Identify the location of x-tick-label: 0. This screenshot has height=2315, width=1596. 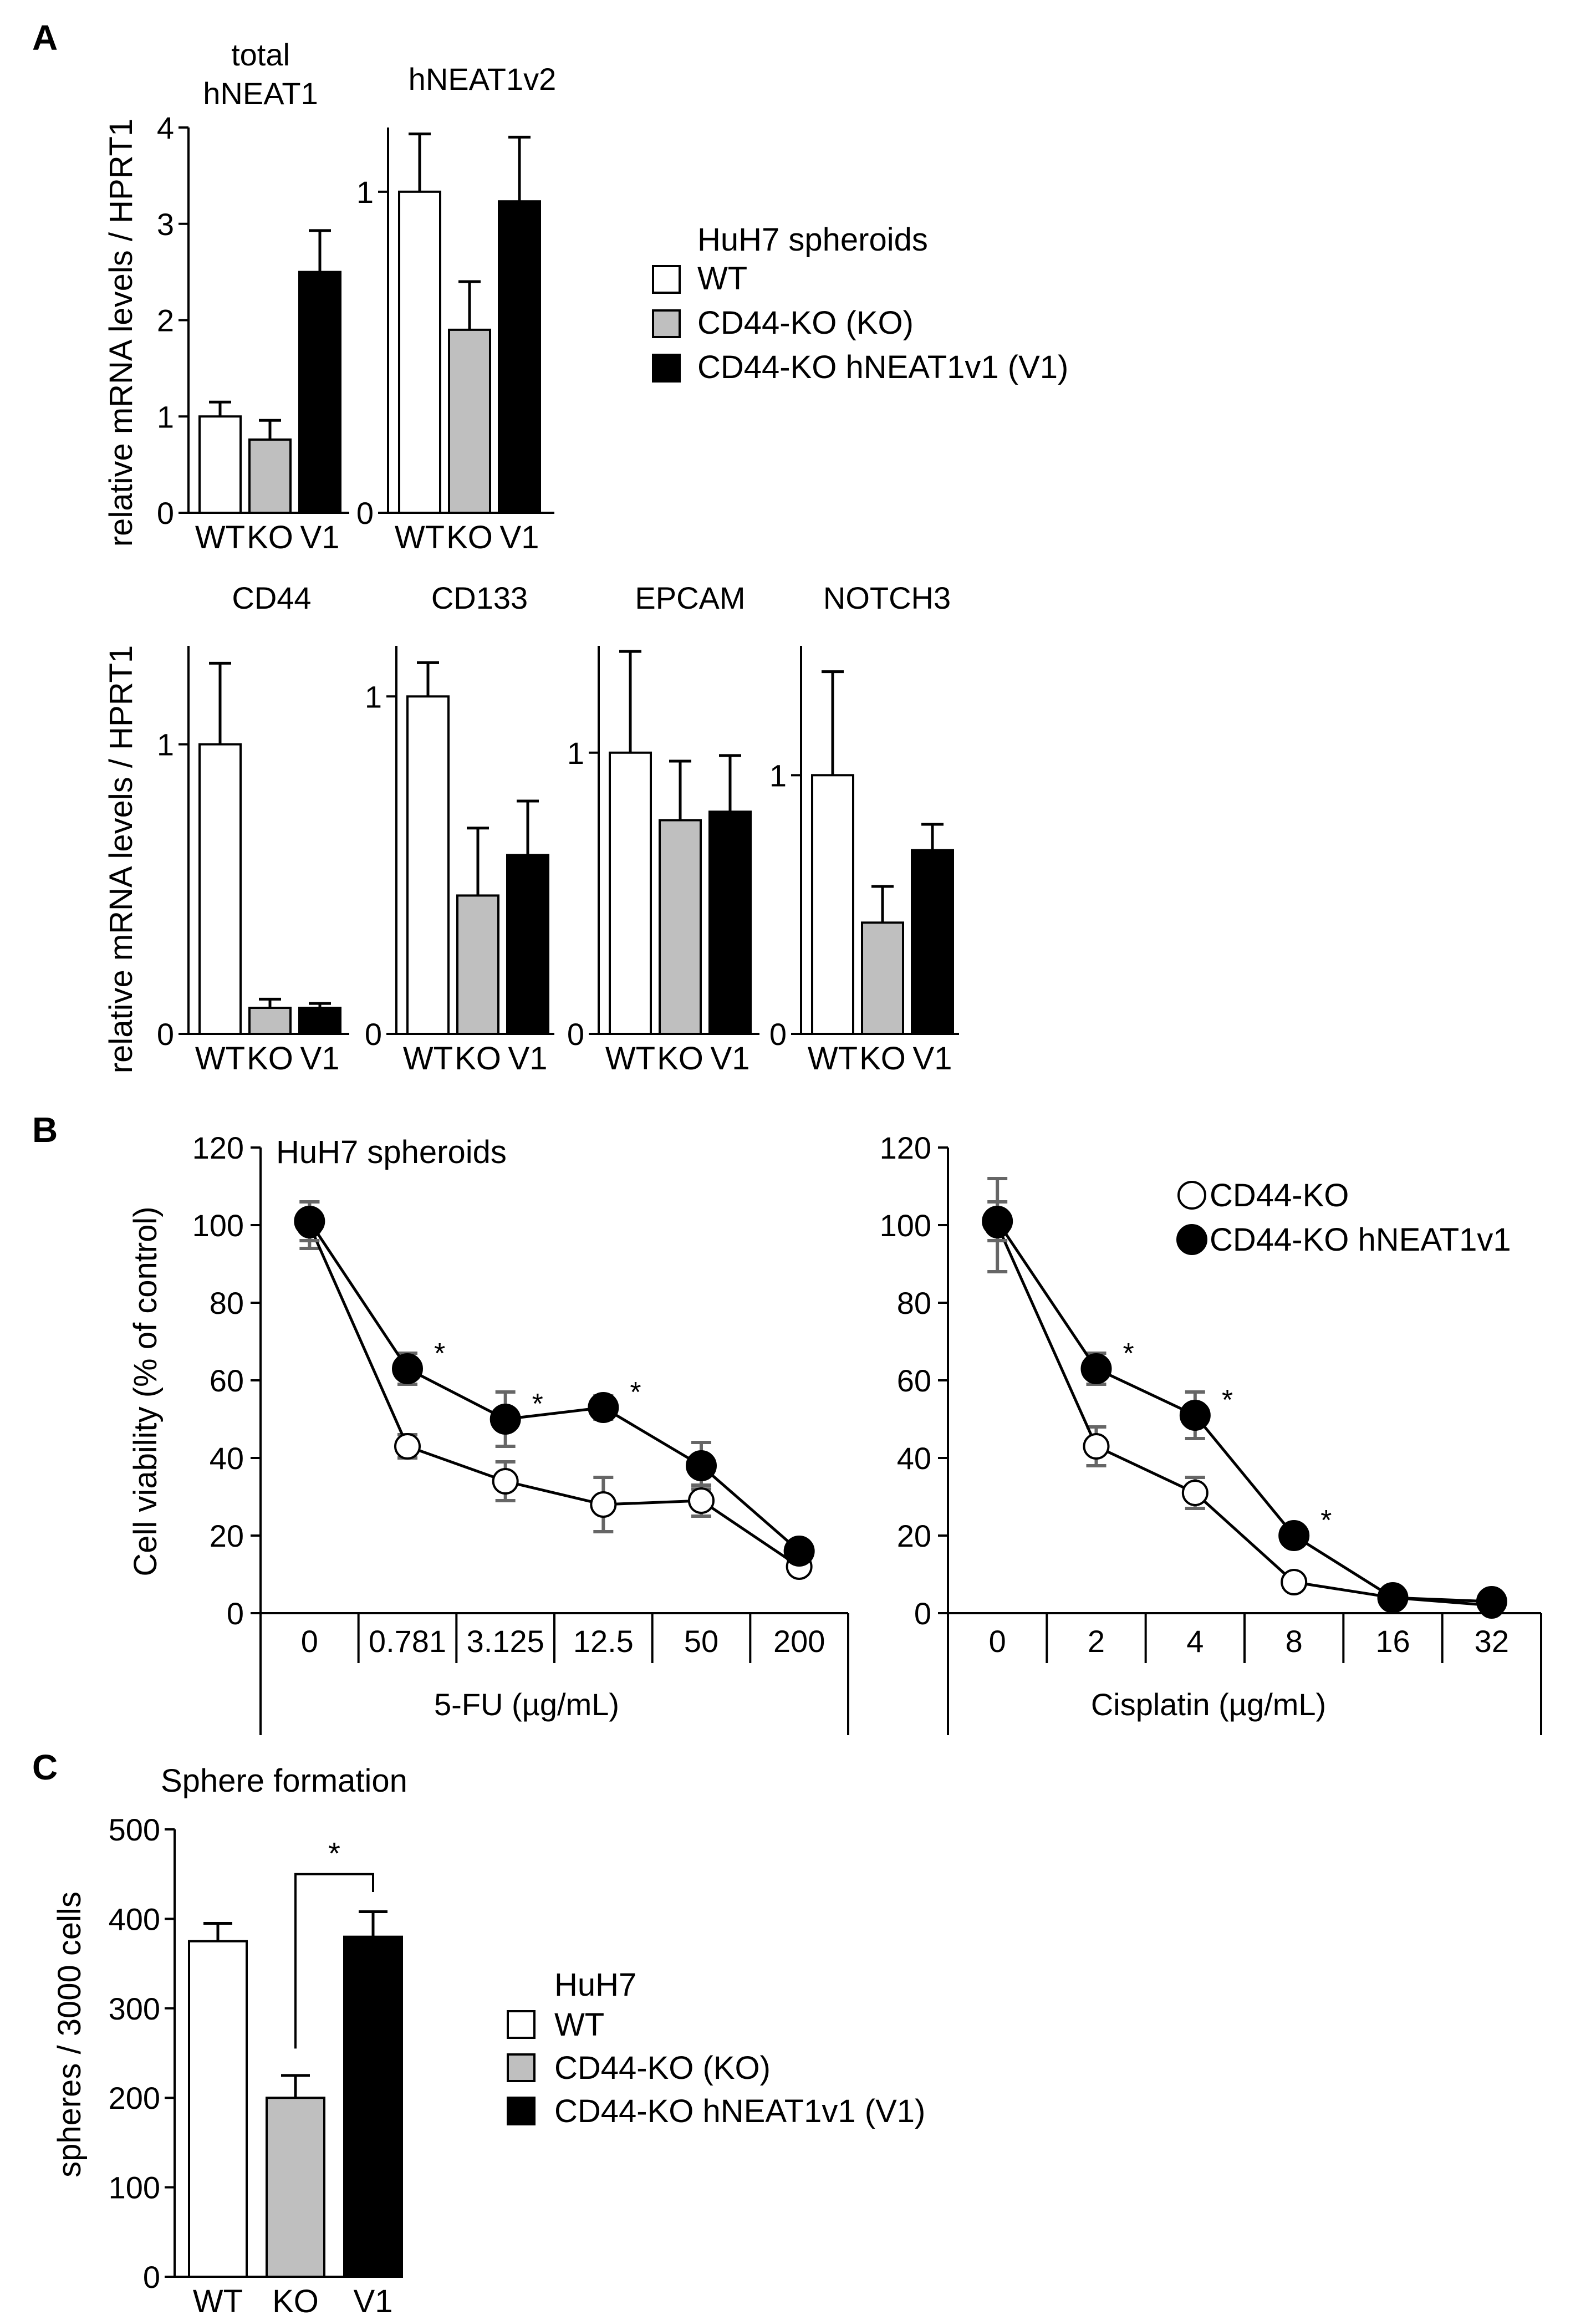
(997, 1641).